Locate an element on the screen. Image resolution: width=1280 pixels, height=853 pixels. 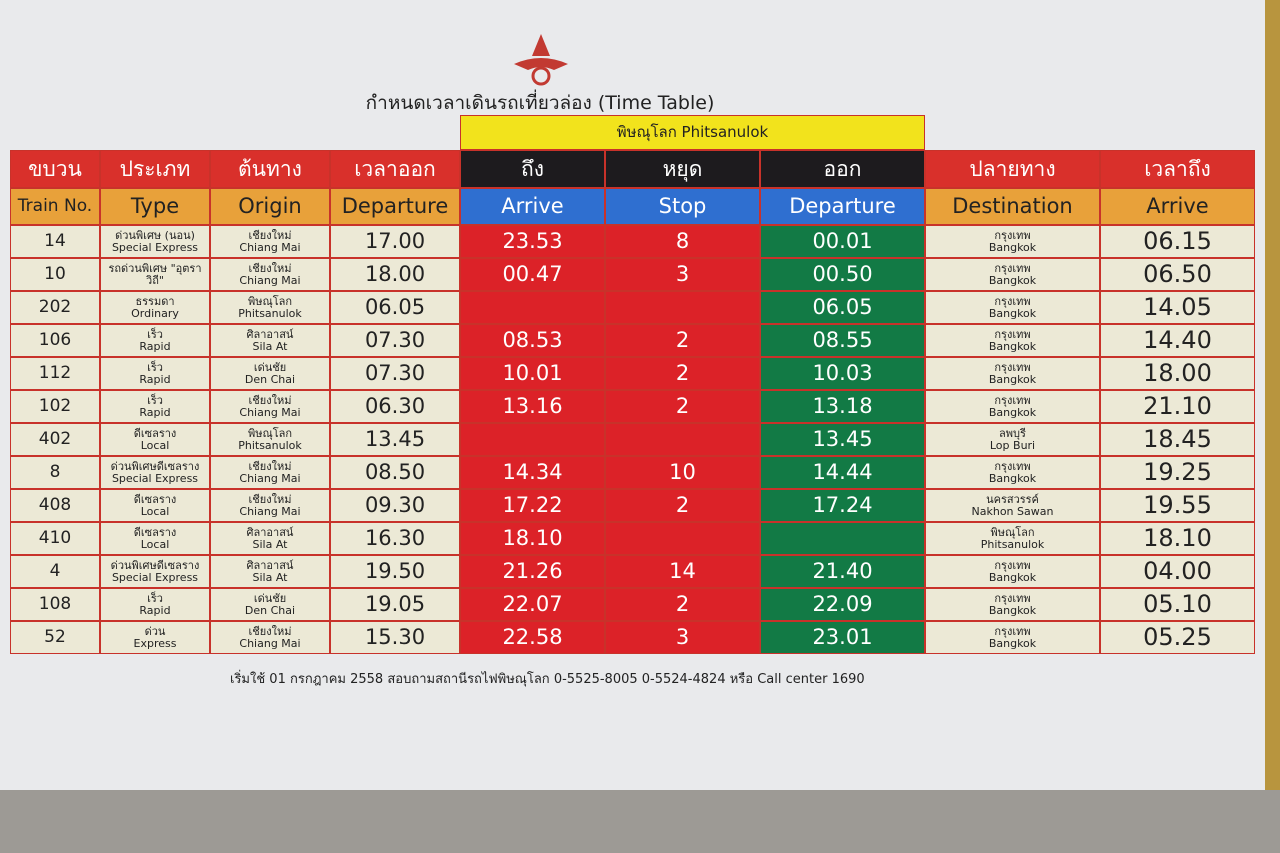
cell-english: Rapid is located at coordinates (155, 379).